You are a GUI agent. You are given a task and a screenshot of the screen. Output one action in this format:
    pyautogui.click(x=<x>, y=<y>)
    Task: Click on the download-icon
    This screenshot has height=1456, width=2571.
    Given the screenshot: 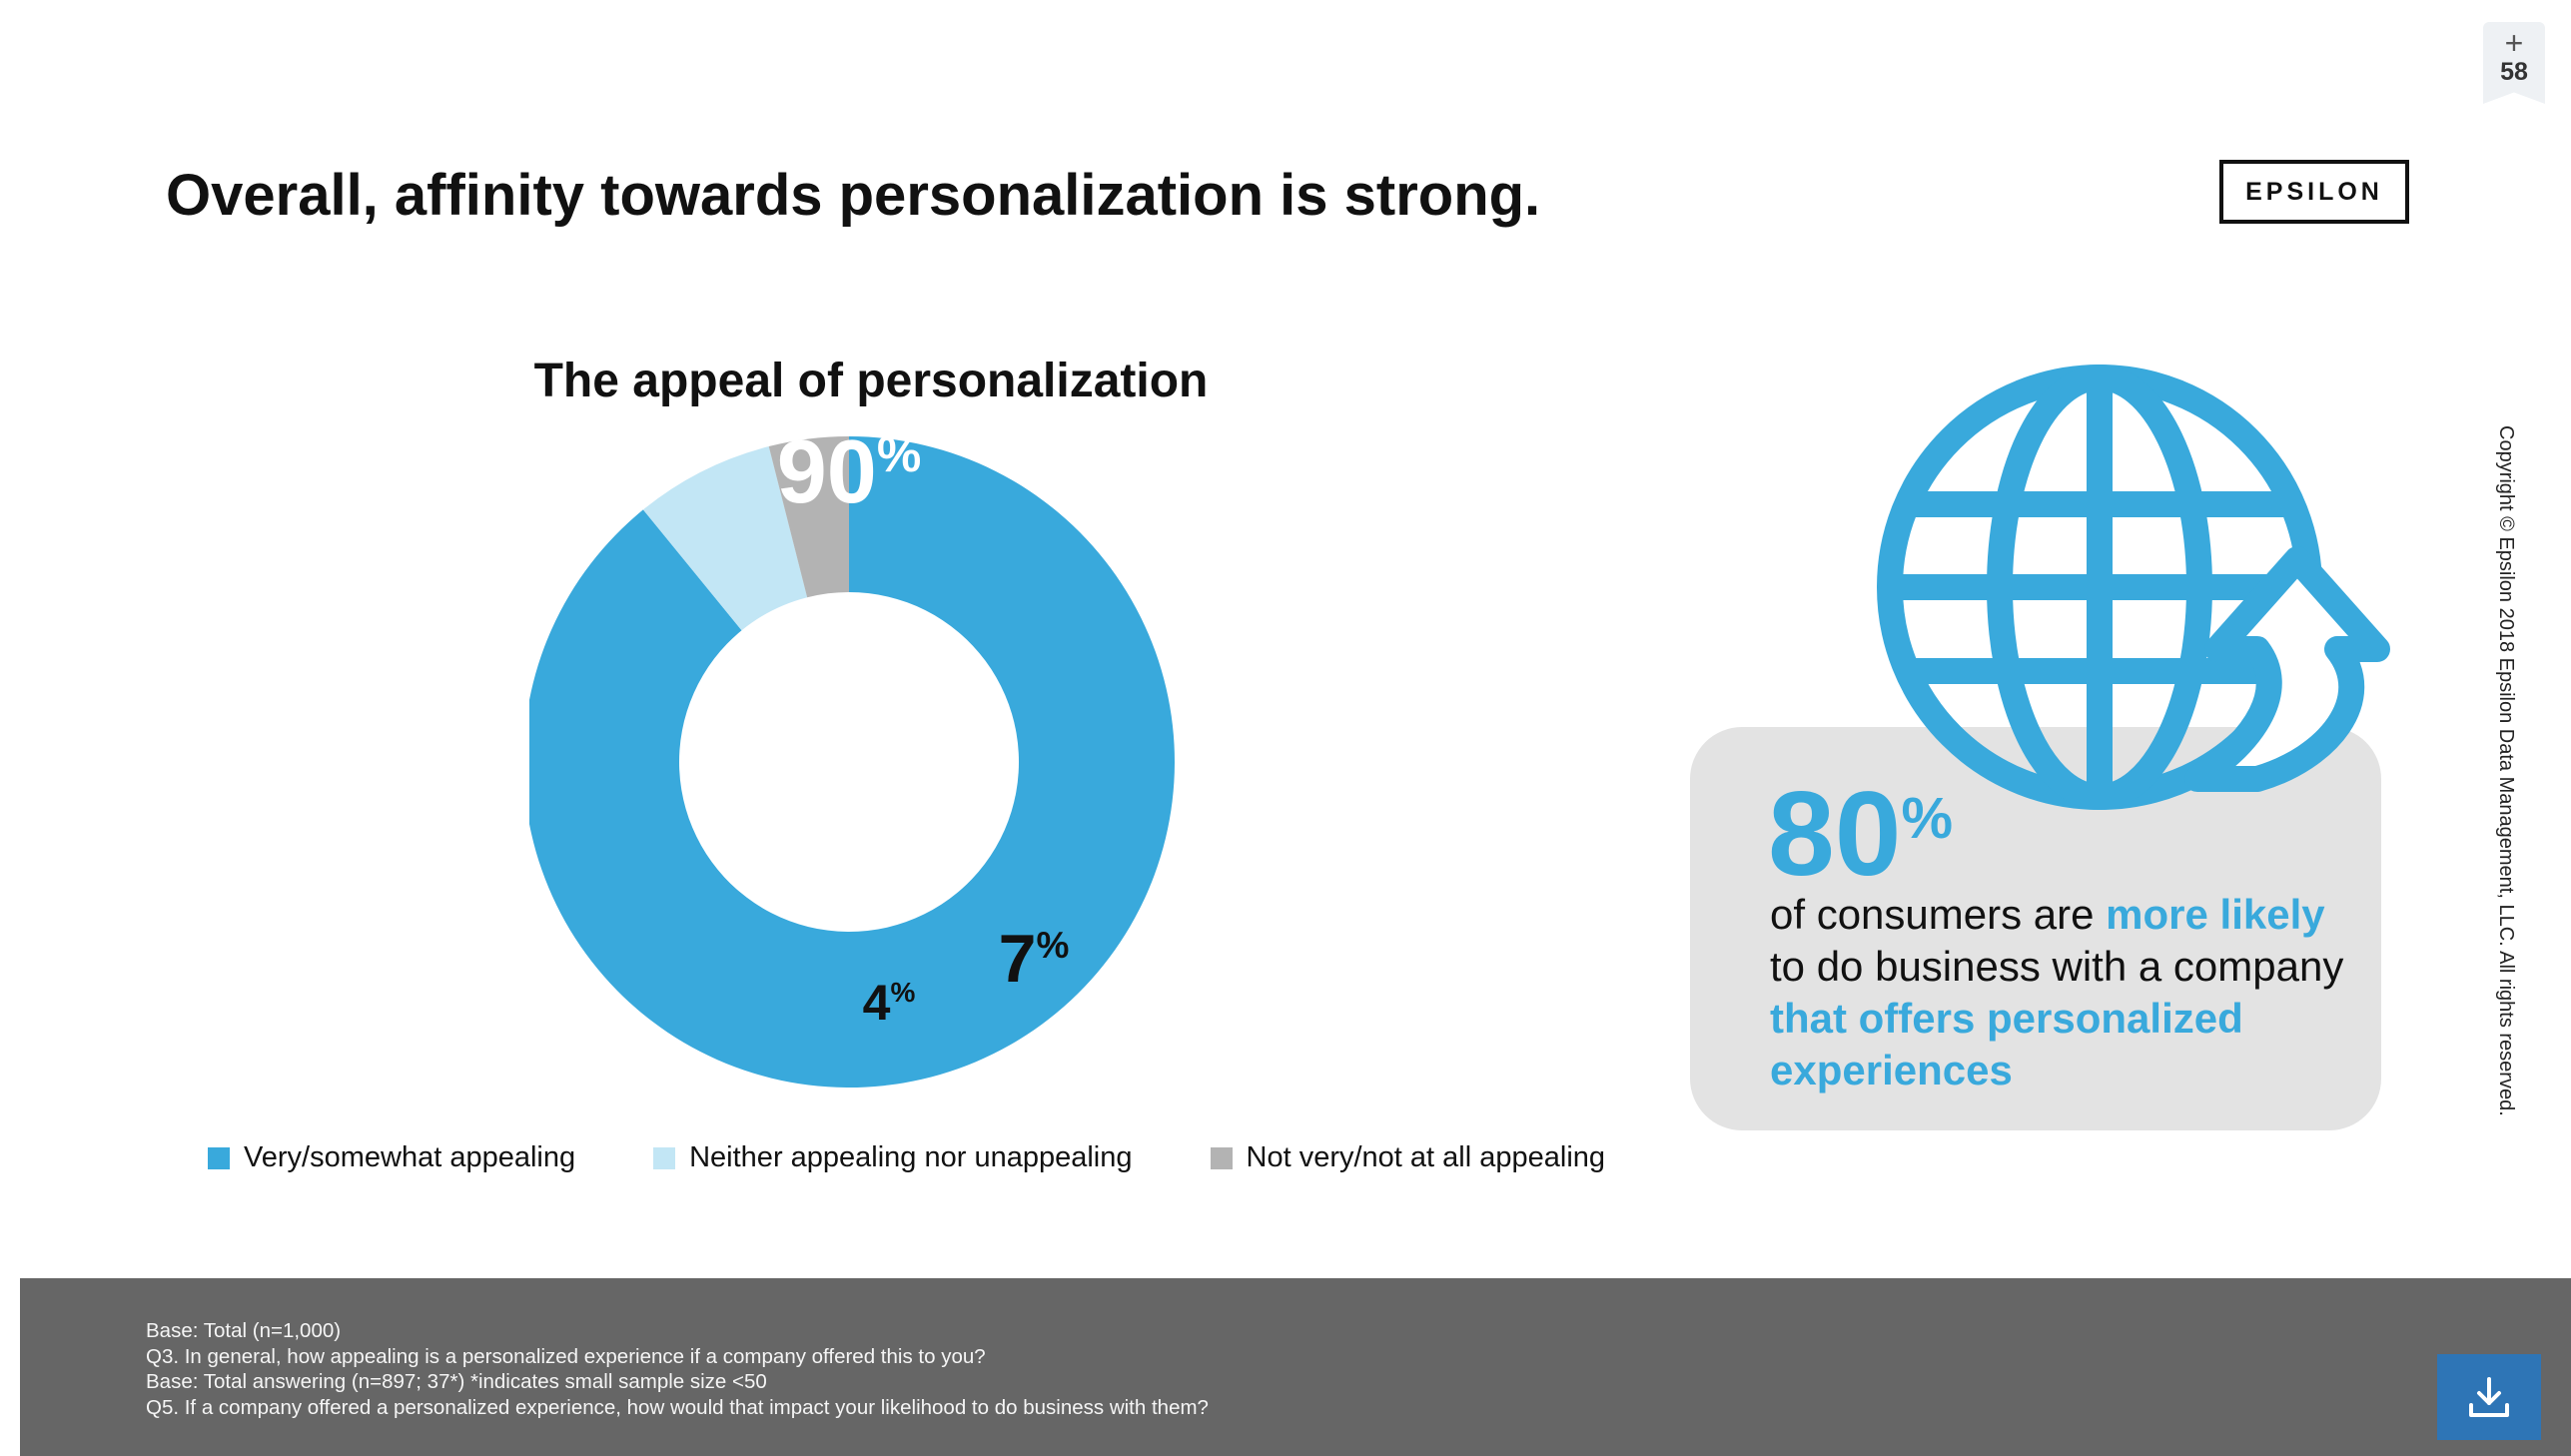 What is the action you would take?
    pyautogui.click(x=2489, y=1397)
    